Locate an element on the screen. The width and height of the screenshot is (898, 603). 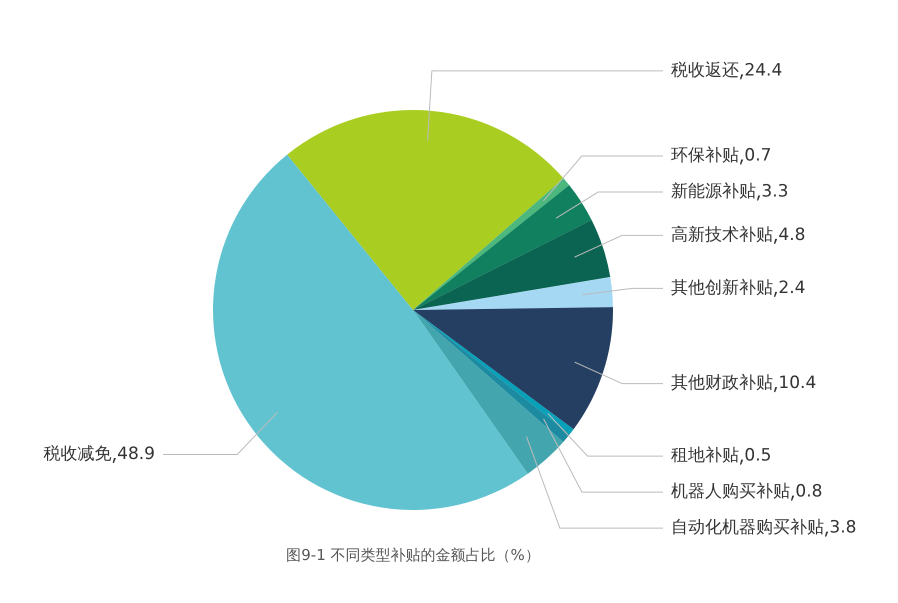
data-label: 0.5 is located at coordinates (758, 456).